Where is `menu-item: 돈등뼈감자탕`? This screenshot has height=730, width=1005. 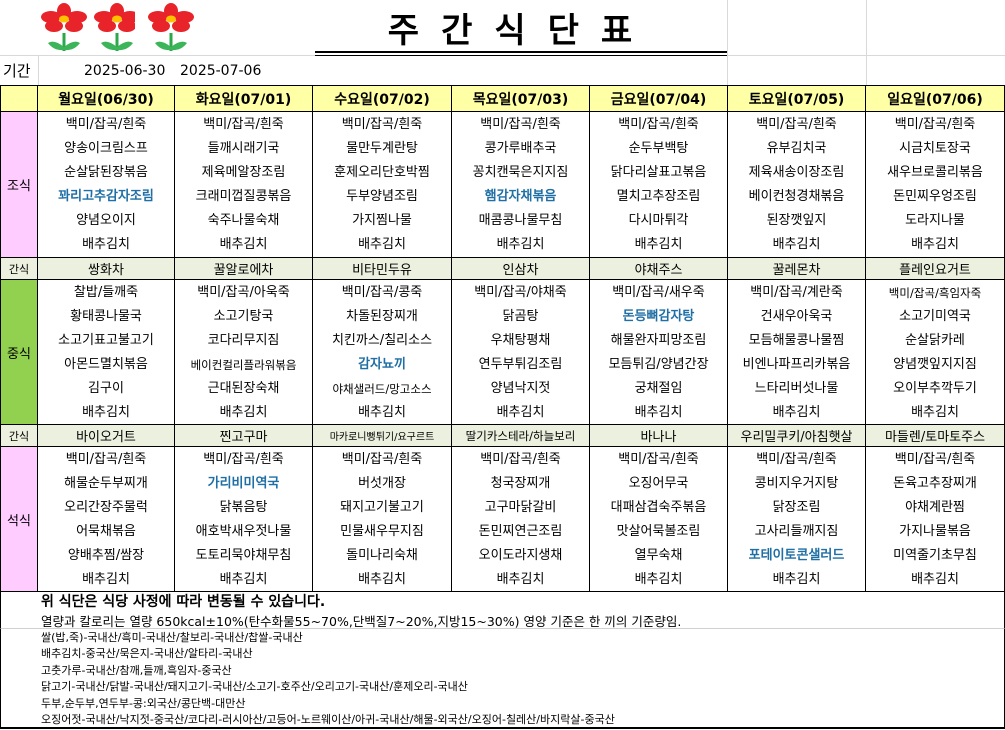 menu-item: 돈등뼈감자탕 is located at coordinates (658, 316).